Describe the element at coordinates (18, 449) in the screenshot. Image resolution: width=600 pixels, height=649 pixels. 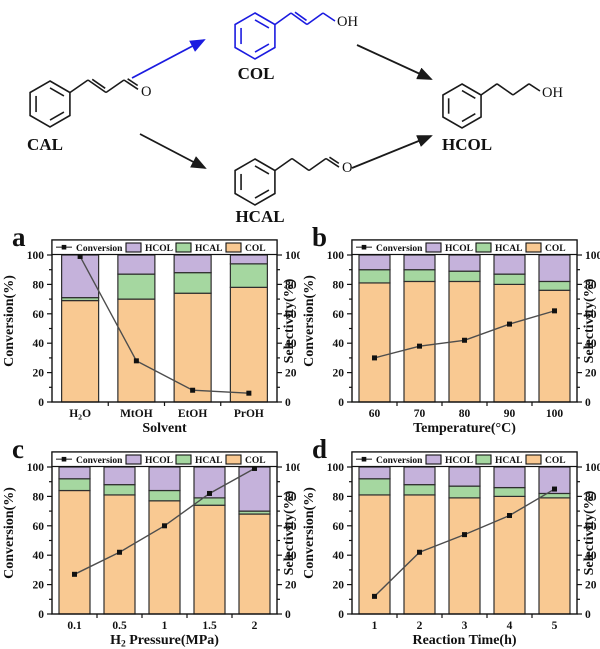
I see `panel-c-letter: c` at that location.